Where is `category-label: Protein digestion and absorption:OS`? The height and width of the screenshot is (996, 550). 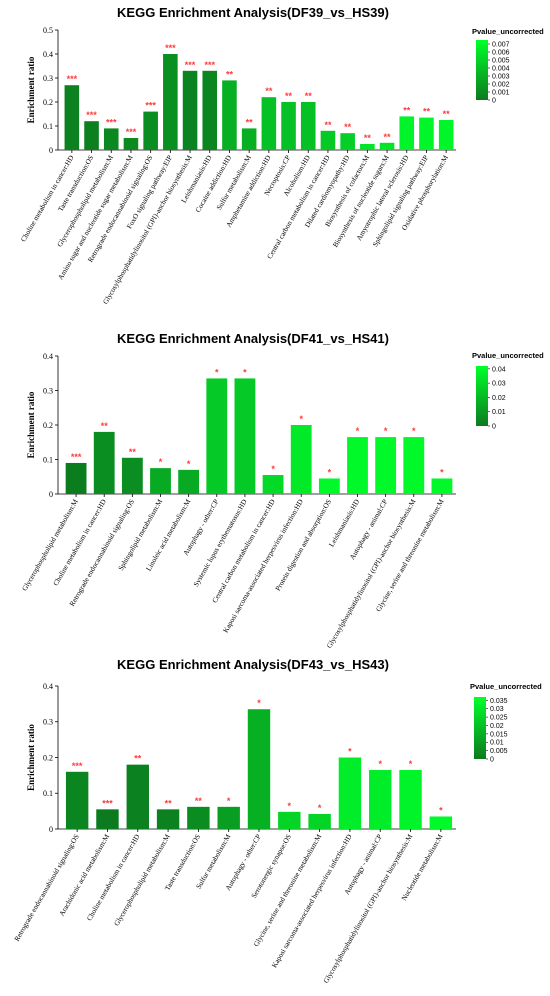
category-label: Protein digestion and absorption:OS is located at coordinates (303, 545).